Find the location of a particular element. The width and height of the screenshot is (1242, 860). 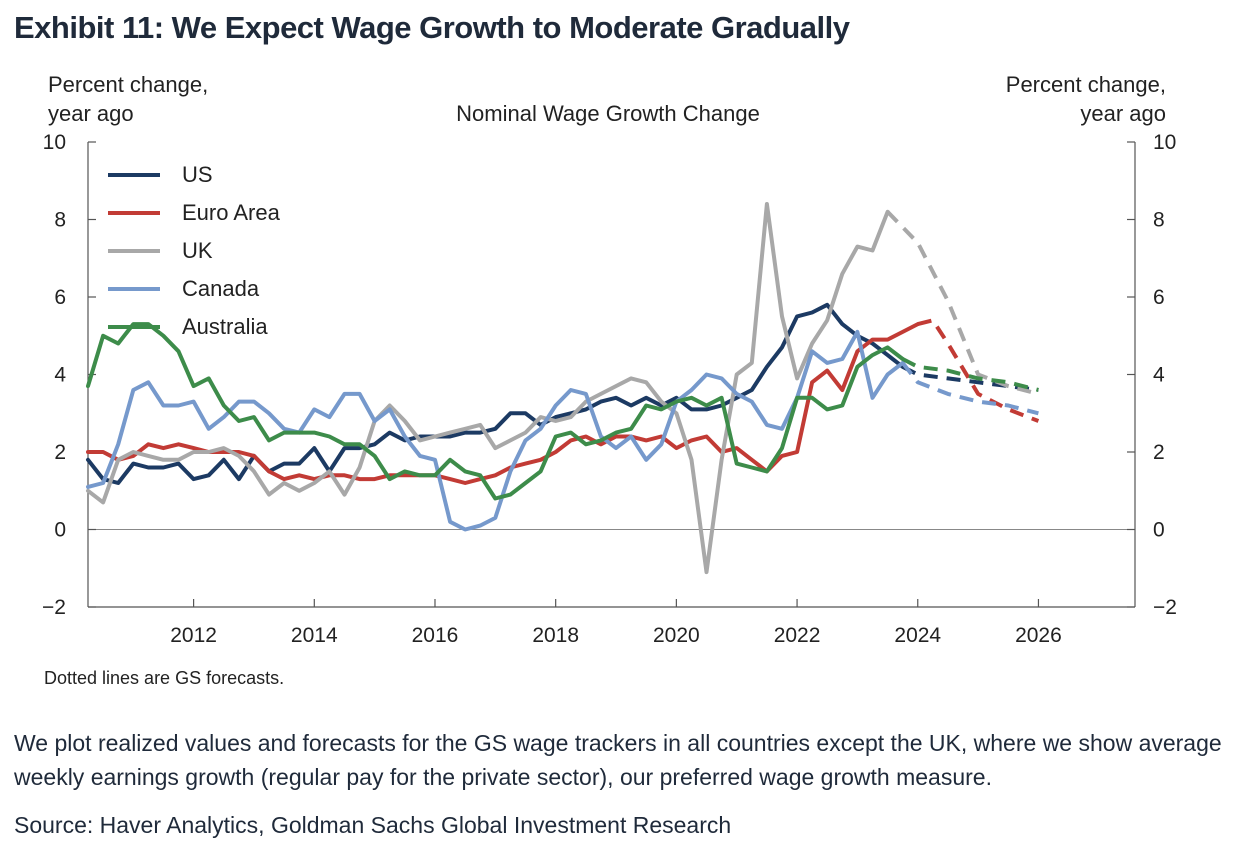

forecast-line-uk is located at coordinates (962, 303).